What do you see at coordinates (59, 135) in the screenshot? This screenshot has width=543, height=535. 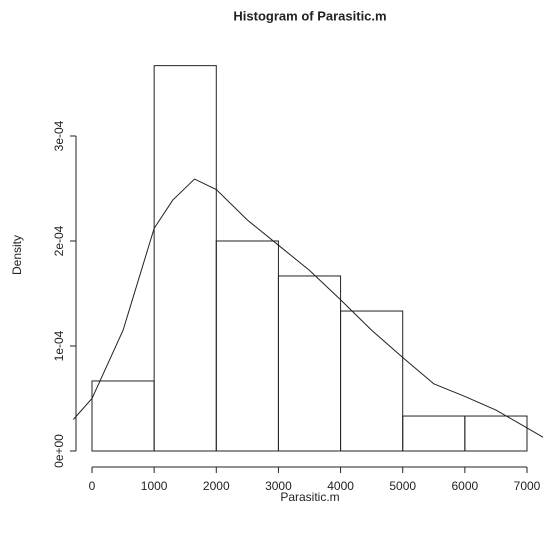 I see `y-tick-label: 3e-04` at bounding box center [59, 135].